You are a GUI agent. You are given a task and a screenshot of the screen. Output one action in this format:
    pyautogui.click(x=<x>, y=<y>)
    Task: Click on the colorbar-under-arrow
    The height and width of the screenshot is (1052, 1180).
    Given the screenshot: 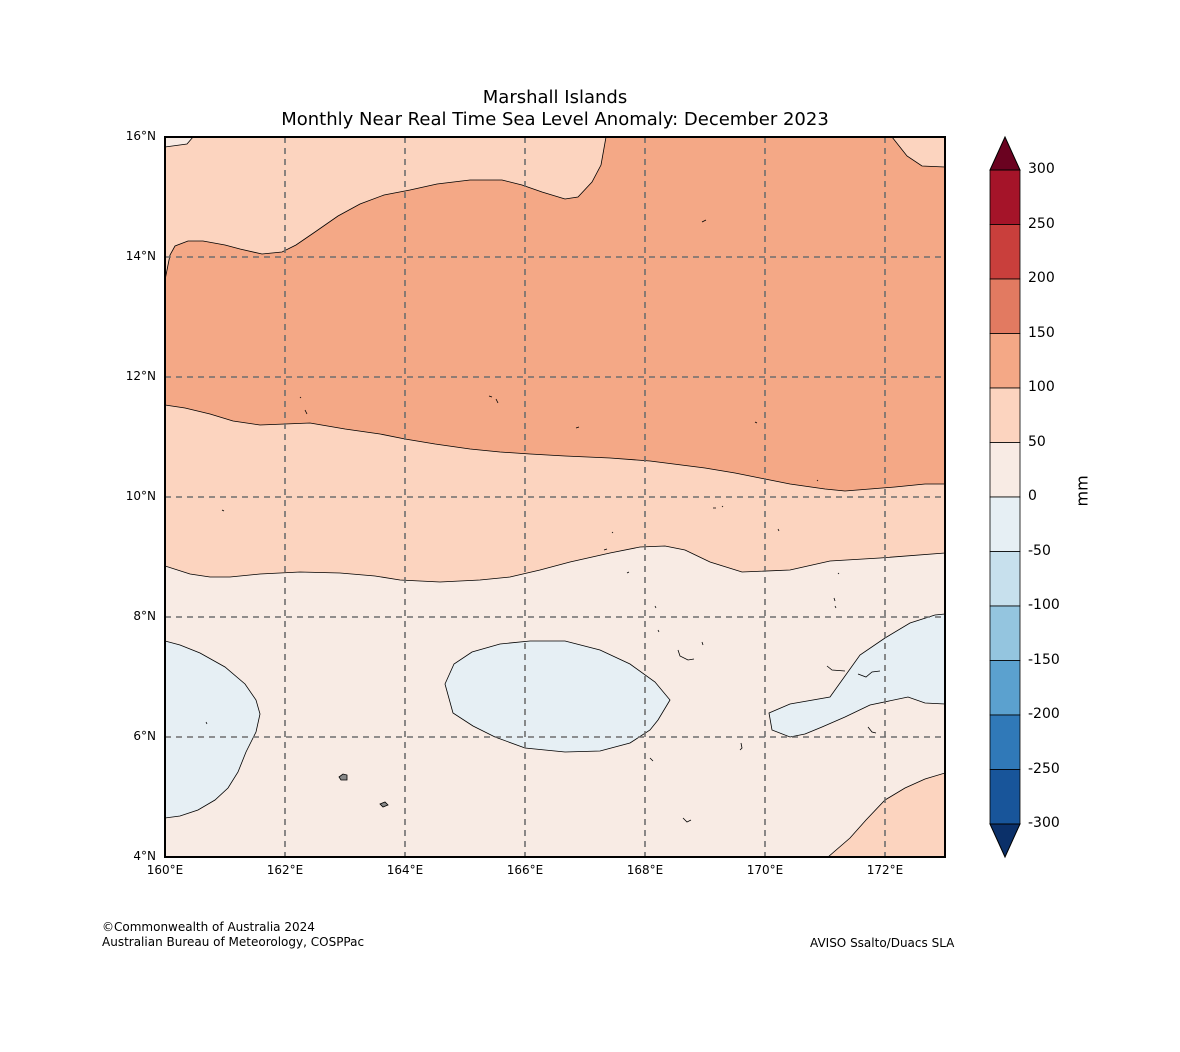 What is the action you would take?
    pyautogui.click(x=1005, y=841)
    